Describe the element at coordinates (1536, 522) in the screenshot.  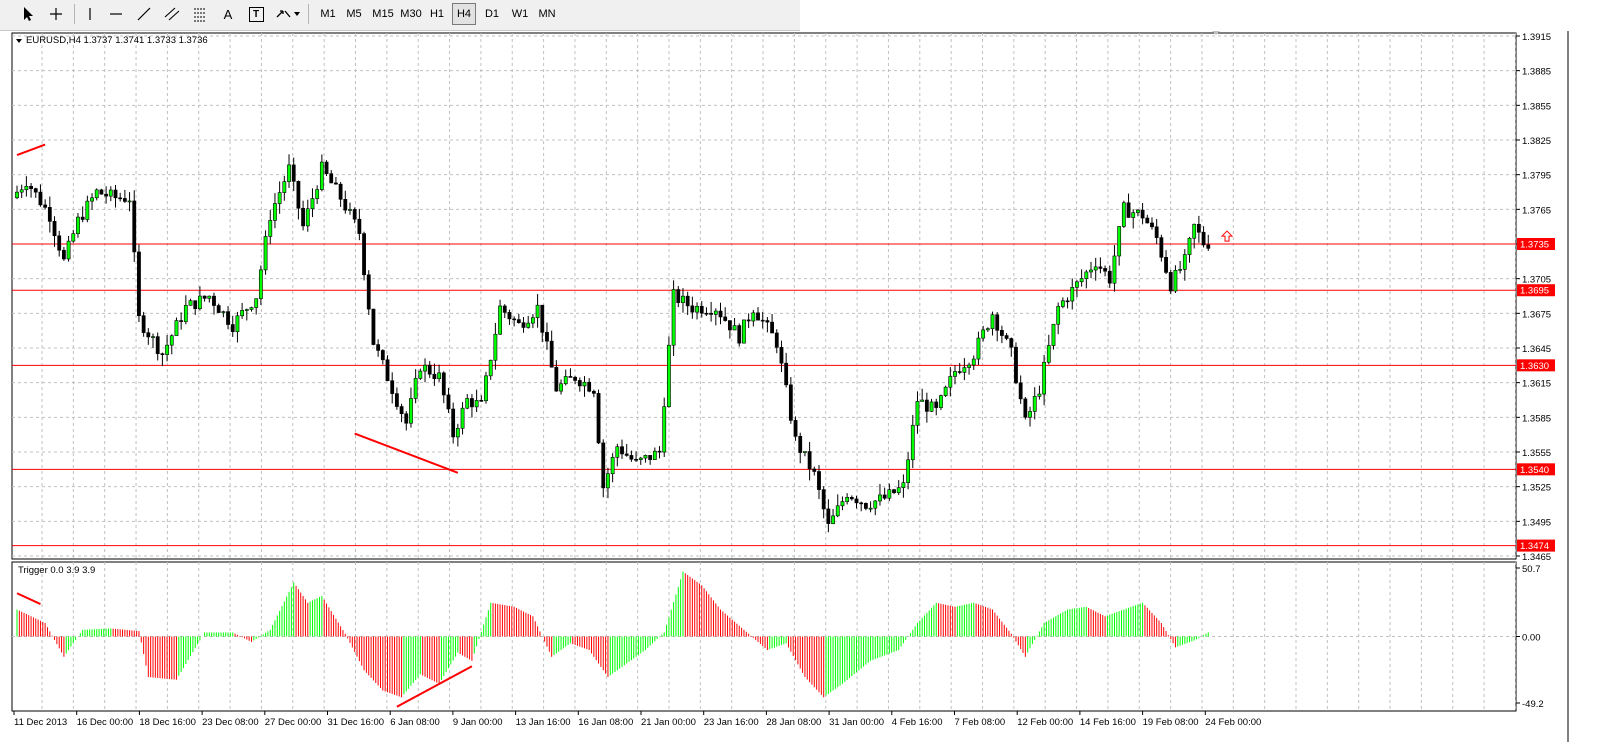
I see `y-tick-label: 1.3495` at that location.